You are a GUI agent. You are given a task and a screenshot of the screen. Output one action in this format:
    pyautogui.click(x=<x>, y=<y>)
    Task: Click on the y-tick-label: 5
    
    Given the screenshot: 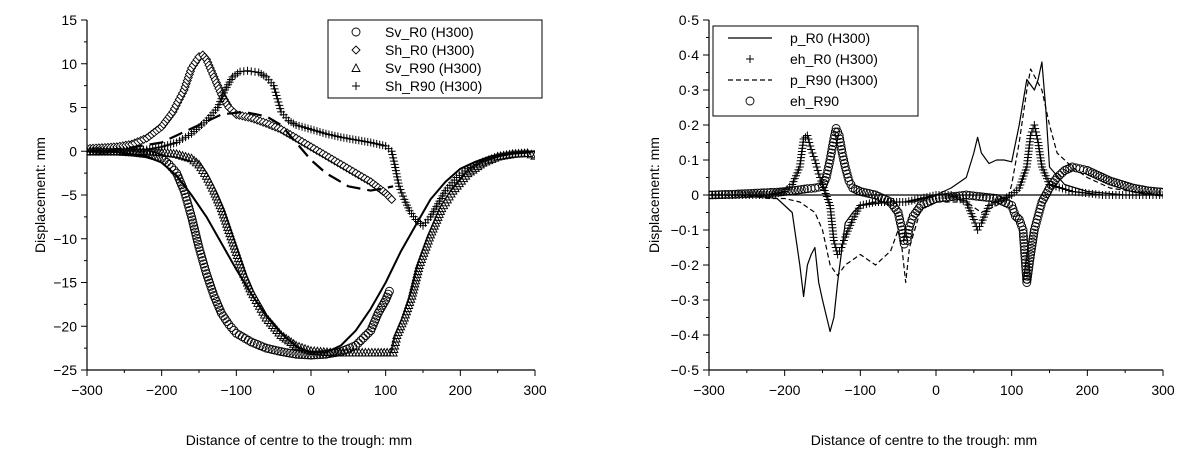 What is the action you would take?
    pyautogui.click(x=73, y=108)
    